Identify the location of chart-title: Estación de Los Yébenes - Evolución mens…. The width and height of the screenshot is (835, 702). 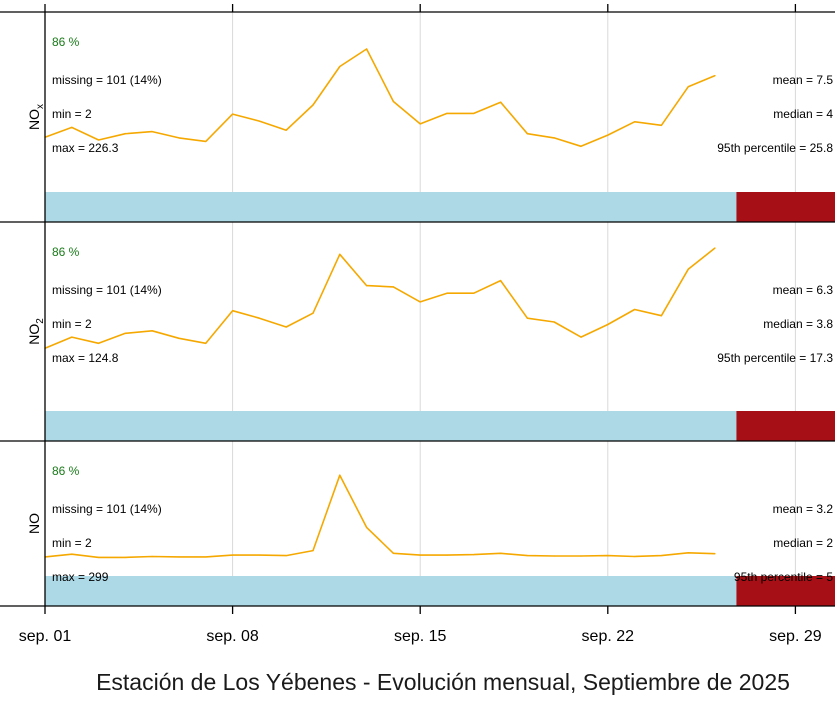
(443, 682).